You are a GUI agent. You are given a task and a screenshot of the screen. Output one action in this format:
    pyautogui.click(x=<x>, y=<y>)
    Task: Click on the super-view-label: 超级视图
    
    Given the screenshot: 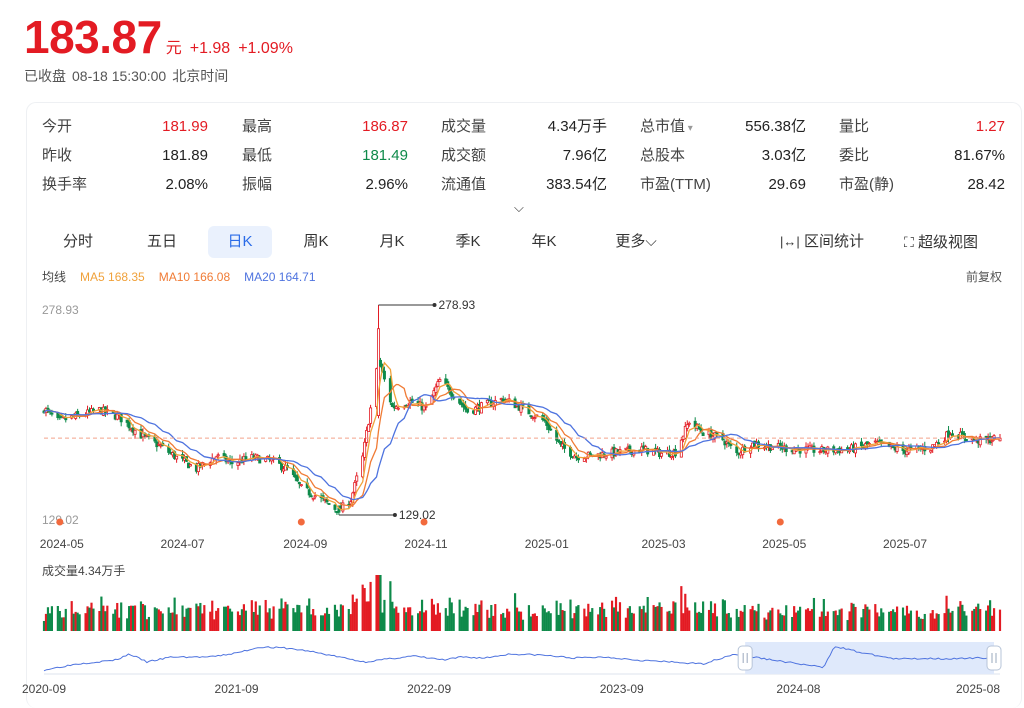 What is the action you would take?
    pyautogui.click(x=947, y=242)
    